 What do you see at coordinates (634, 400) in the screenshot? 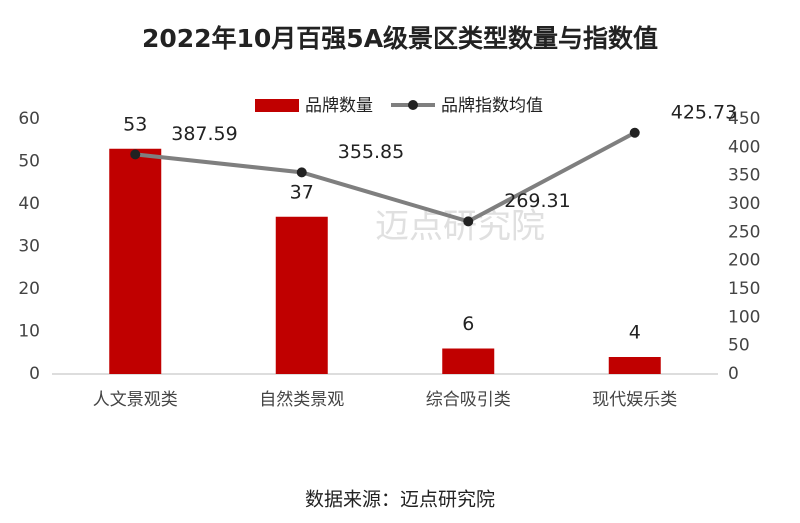
I see `x-tick-label: 现代娱乐类` at bounding box center [634, 400].